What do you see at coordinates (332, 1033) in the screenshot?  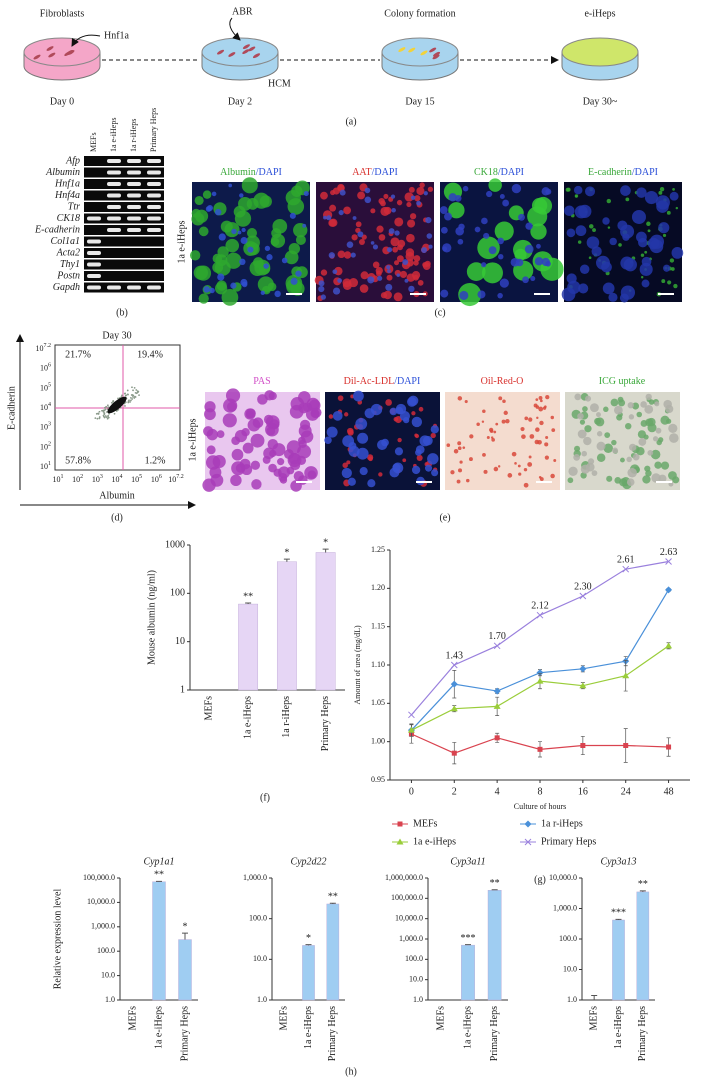 I see `x-tick-label: Primary Heps` at bounding box center [332, 1033].